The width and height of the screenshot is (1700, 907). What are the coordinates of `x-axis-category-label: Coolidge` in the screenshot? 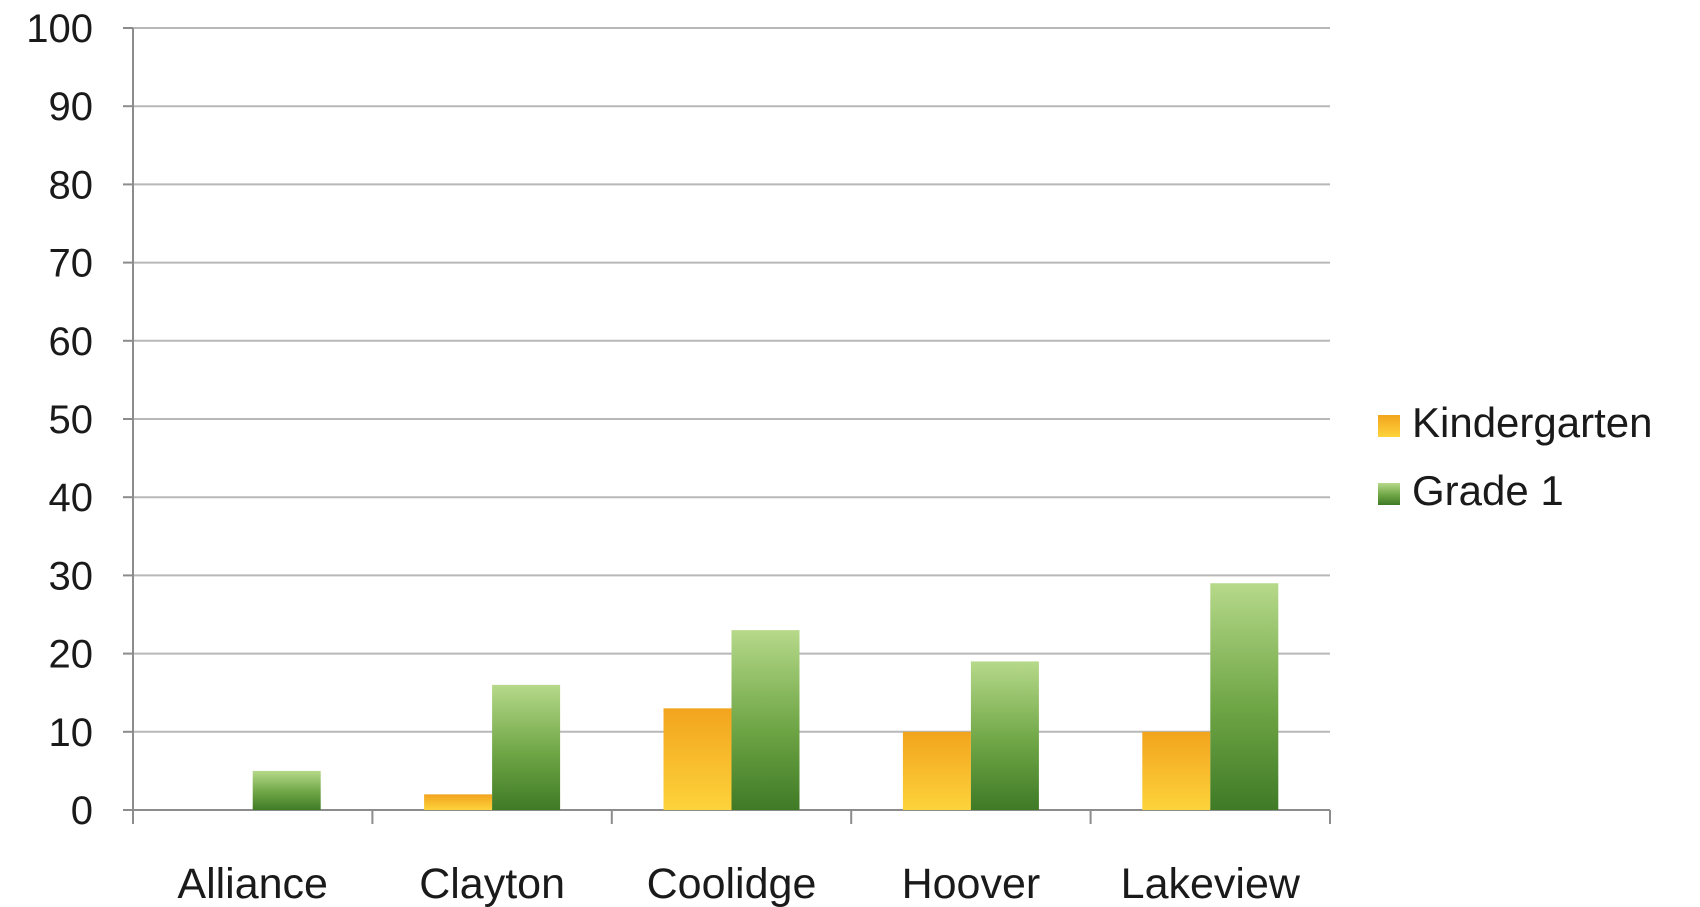 It's located at (732, 883).